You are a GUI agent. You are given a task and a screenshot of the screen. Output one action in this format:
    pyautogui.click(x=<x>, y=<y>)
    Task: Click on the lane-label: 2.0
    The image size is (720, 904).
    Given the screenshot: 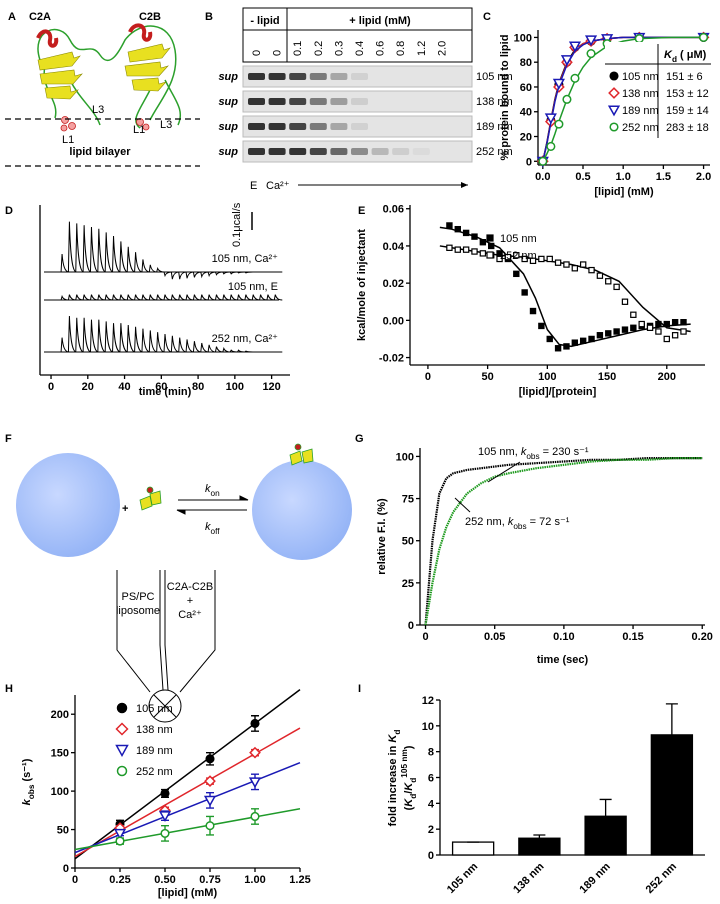 What is the action you would take?
    pyautogui.click(x=442, y=48)
    